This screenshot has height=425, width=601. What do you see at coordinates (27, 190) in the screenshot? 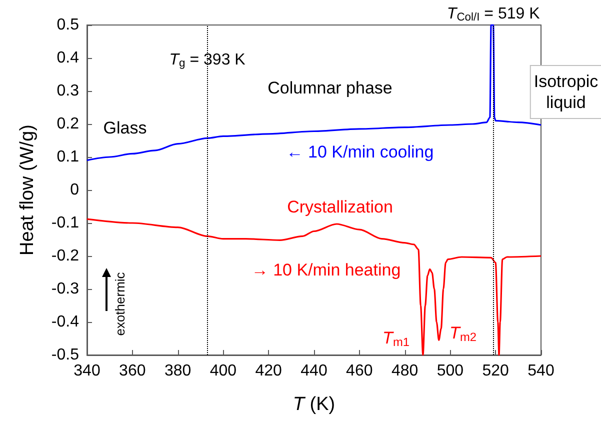
I see `y-axis-title: Heat flow (W/g)` at bounding box center [27, 190].